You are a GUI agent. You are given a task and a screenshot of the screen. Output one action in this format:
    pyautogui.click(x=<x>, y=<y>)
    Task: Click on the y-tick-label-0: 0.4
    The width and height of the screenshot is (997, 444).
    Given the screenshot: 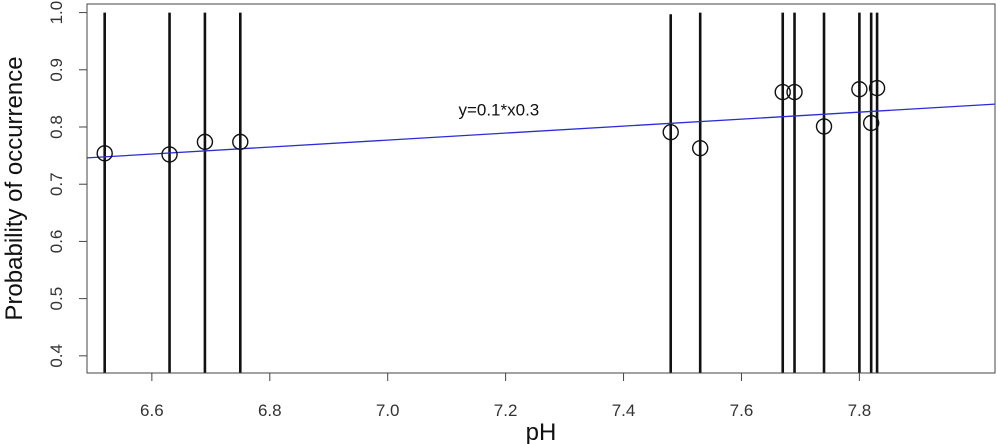 What is the action you would take?
    pyautogui.click(x=56, y=356)
    